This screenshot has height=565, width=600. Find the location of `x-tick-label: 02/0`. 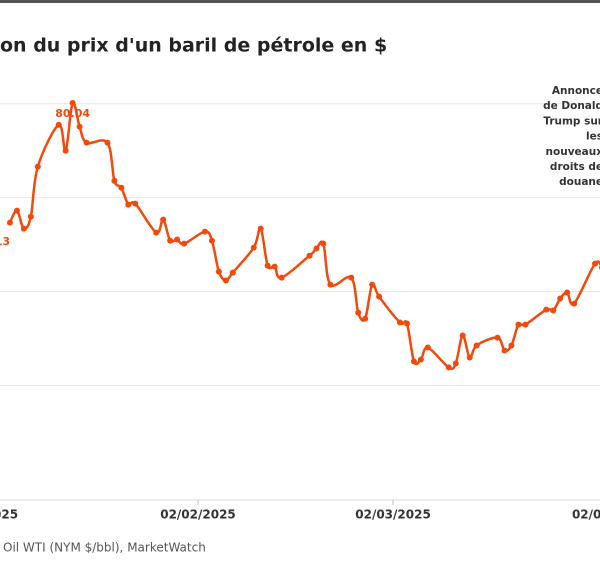

x-tick-label: 02/0 is located at coordinates (586, 515).